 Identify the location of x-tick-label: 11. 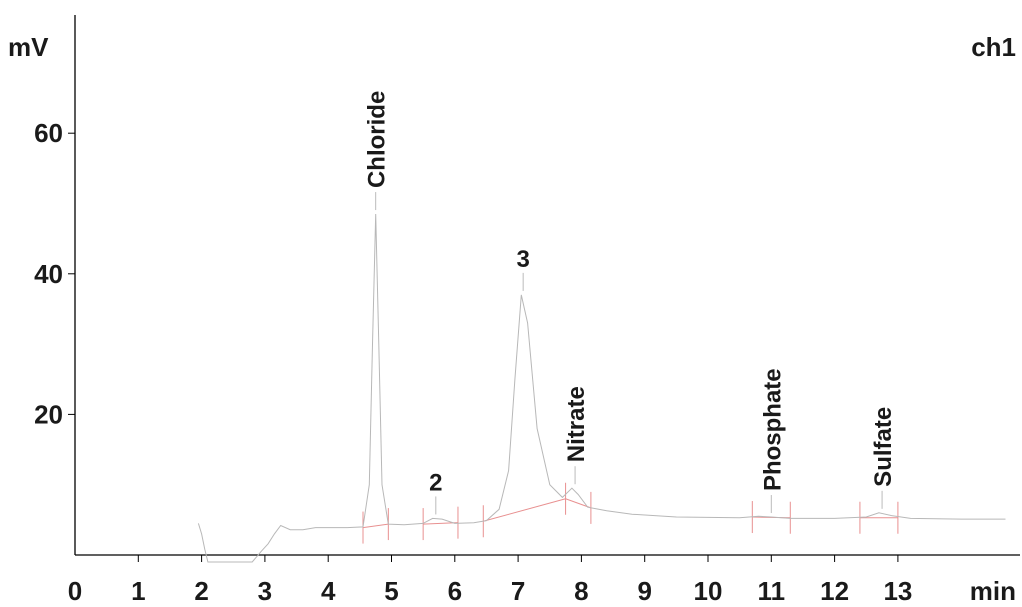
(772, 591).